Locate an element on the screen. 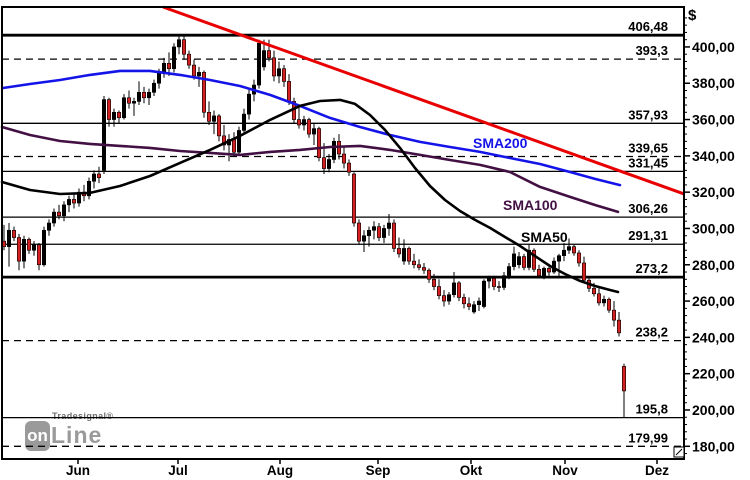 Image resolution: width=750 pixels, height=480 pixels. price-axis-label: 380,00 is located at coordinates (713, 83).